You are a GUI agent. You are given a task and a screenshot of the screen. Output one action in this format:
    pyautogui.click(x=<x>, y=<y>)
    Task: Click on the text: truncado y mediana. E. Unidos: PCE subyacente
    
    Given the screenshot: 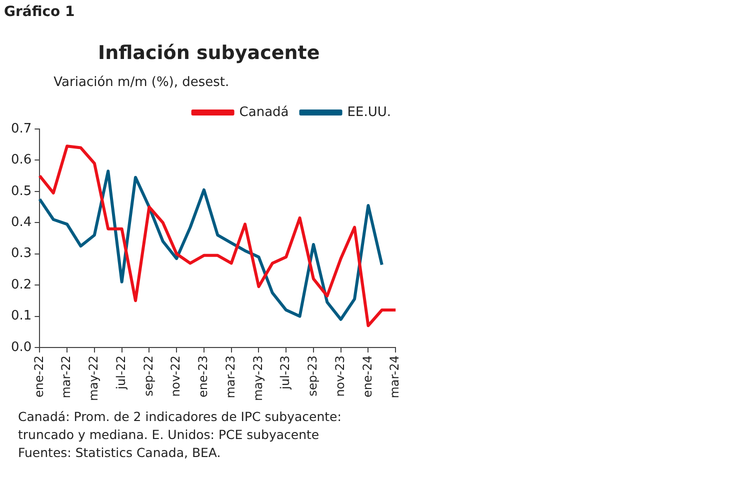 What is the action you would take?
    pyautogui.click(x=169, y=435)
    